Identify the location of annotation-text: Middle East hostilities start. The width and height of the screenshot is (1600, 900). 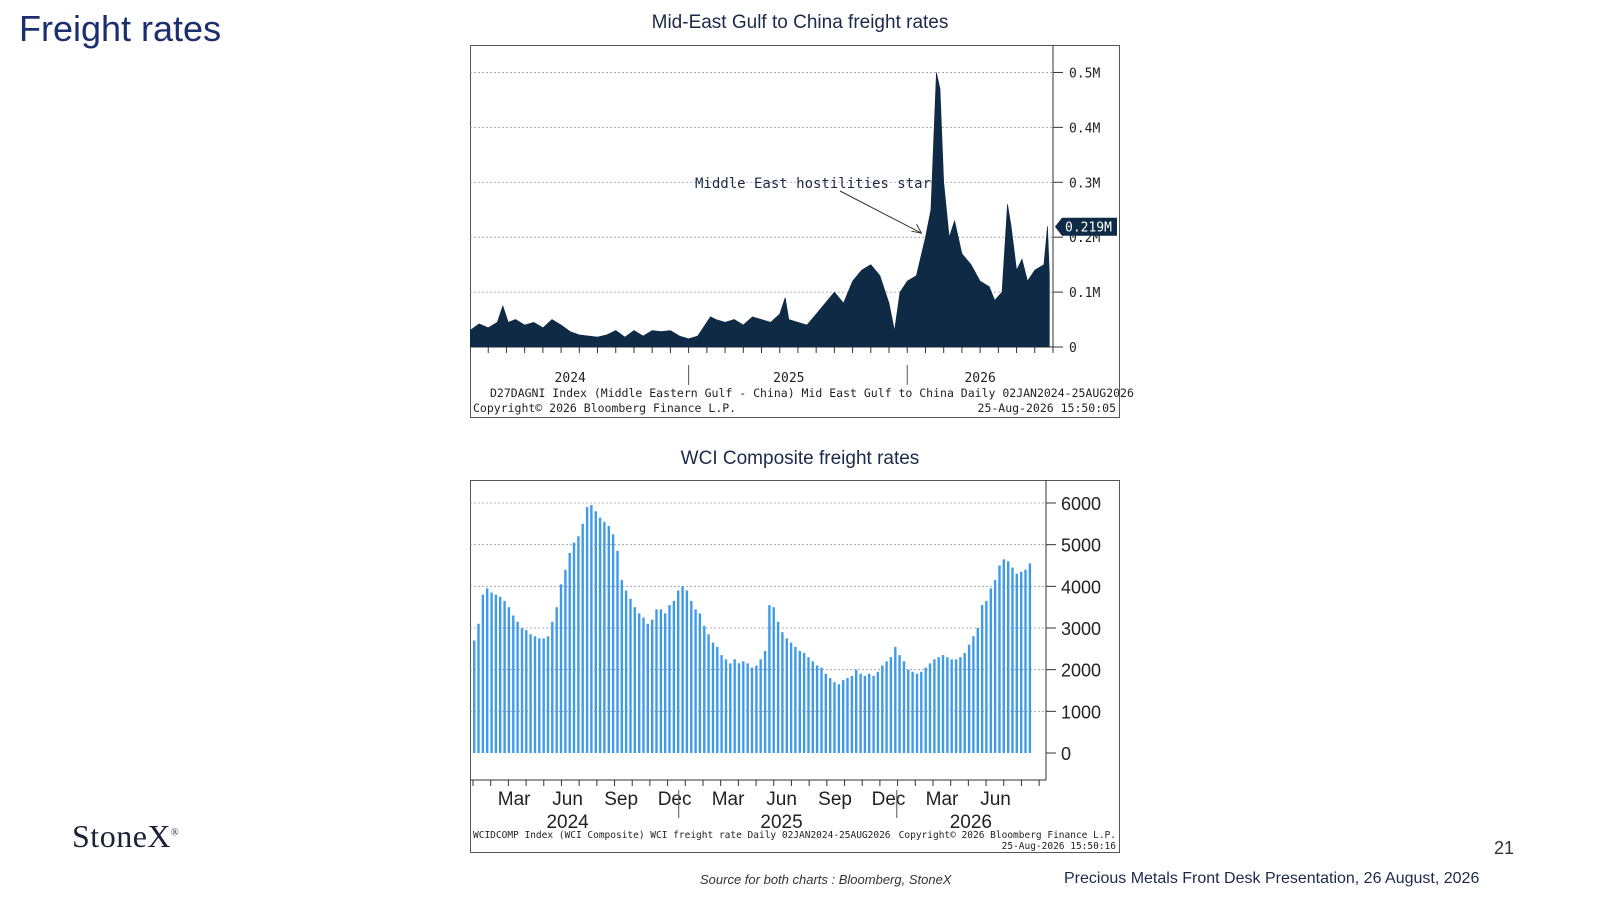
(817, 184).